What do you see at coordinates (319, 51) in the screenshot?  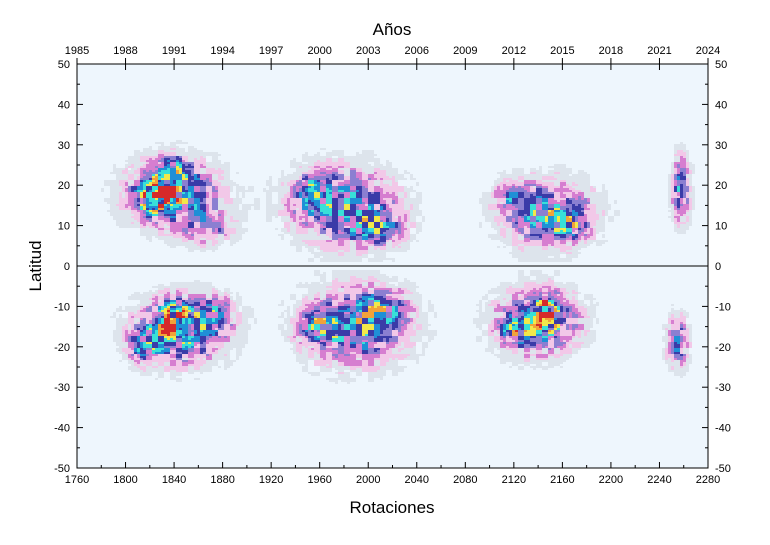 I see `x2-tick-label: 2000` at bounding box center [319, 51].